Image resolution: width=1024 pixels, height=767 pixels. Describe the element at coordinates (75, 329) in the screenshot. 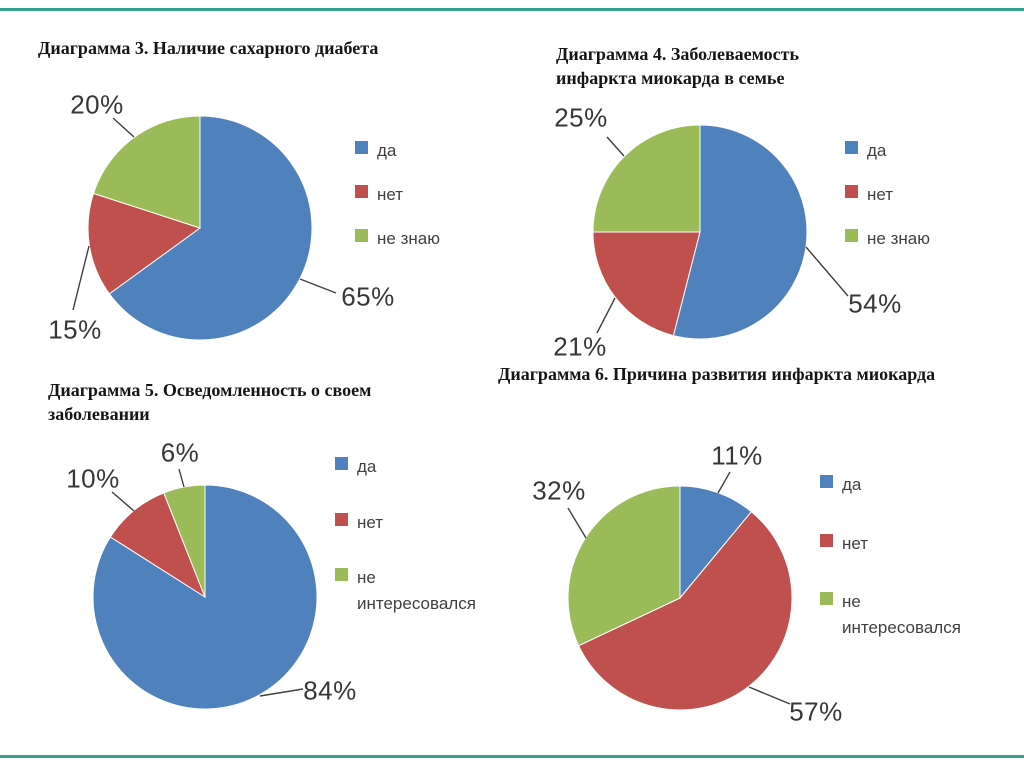

I see `slice-value-label: 15%` at that location.